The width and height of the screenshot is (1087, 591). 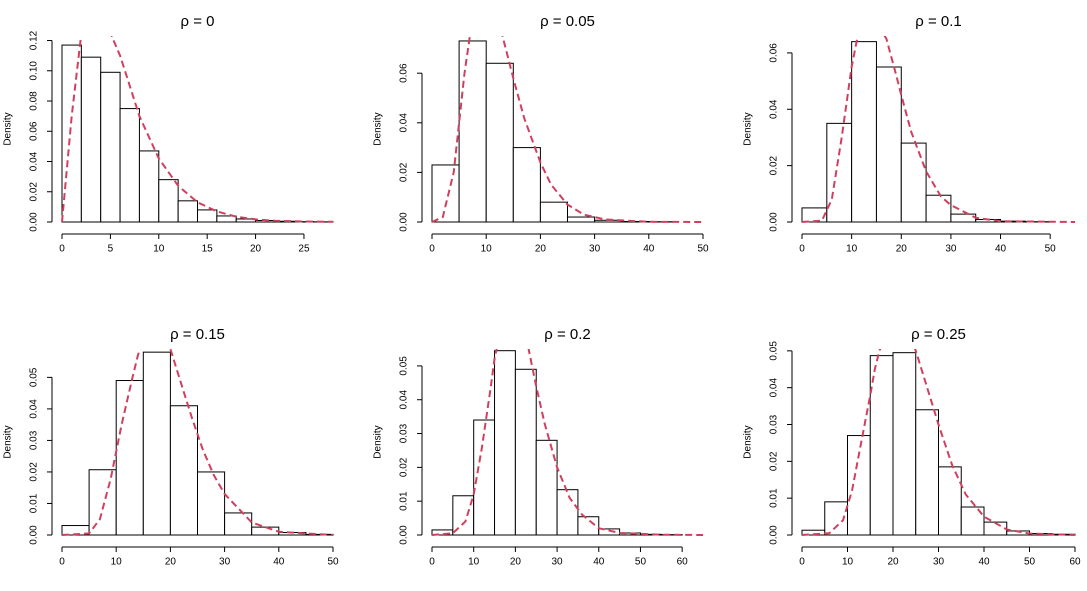 I want to click on x-tick-label: 5, so click(x=111, y=249).